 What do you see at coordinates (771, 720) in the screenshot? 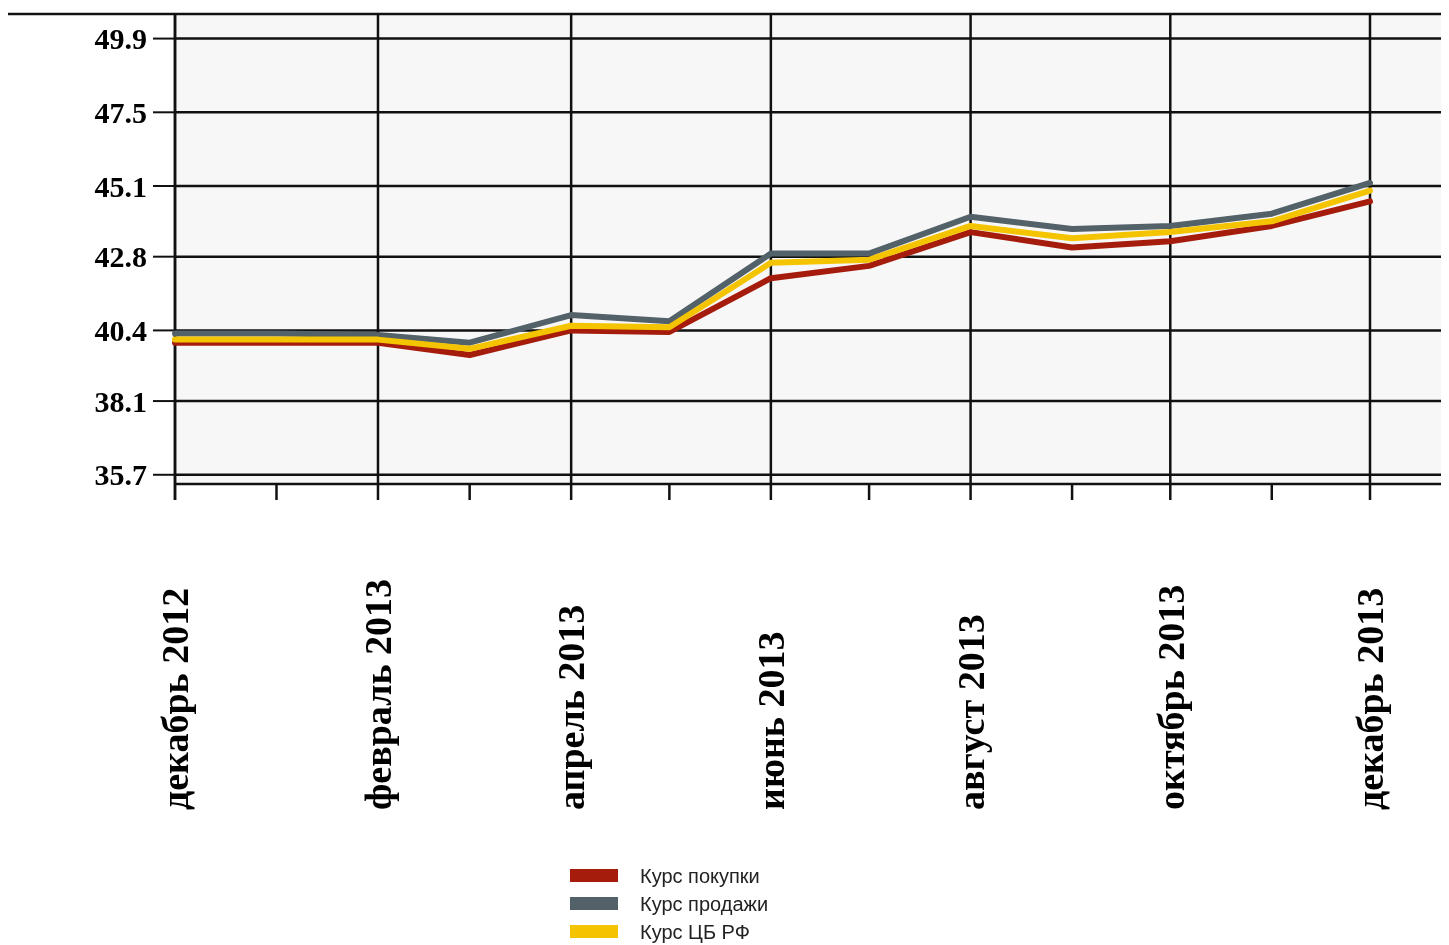
I see `x-tick-label: июнь 2013` at bounding box center [771, 720].